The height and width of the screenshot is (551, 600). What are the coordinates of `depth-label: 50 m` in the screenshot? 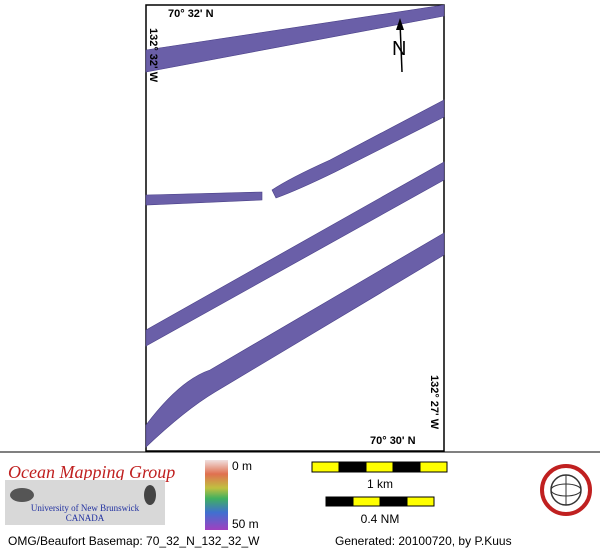 It's located at (245, 524).